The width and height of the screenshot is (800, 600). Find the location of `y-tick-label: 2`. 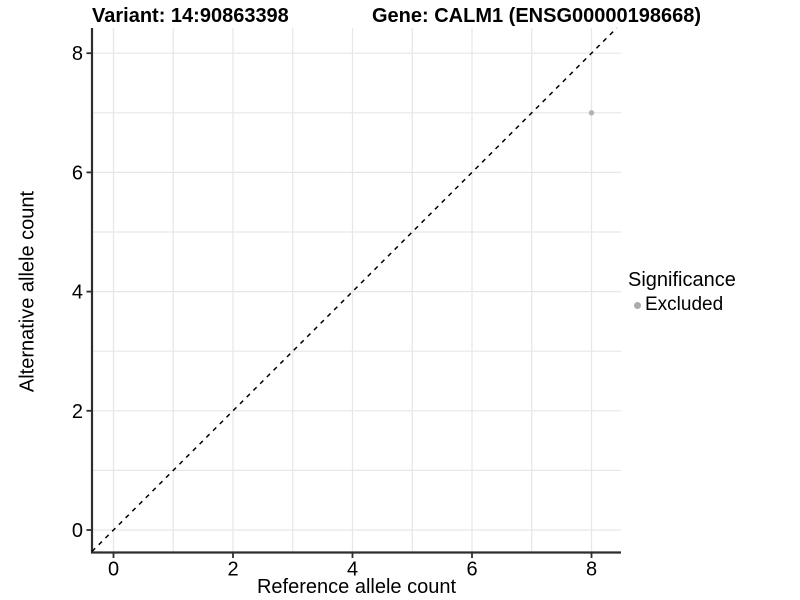

y-tick-label: 2 is located at coordinates (77, 412).